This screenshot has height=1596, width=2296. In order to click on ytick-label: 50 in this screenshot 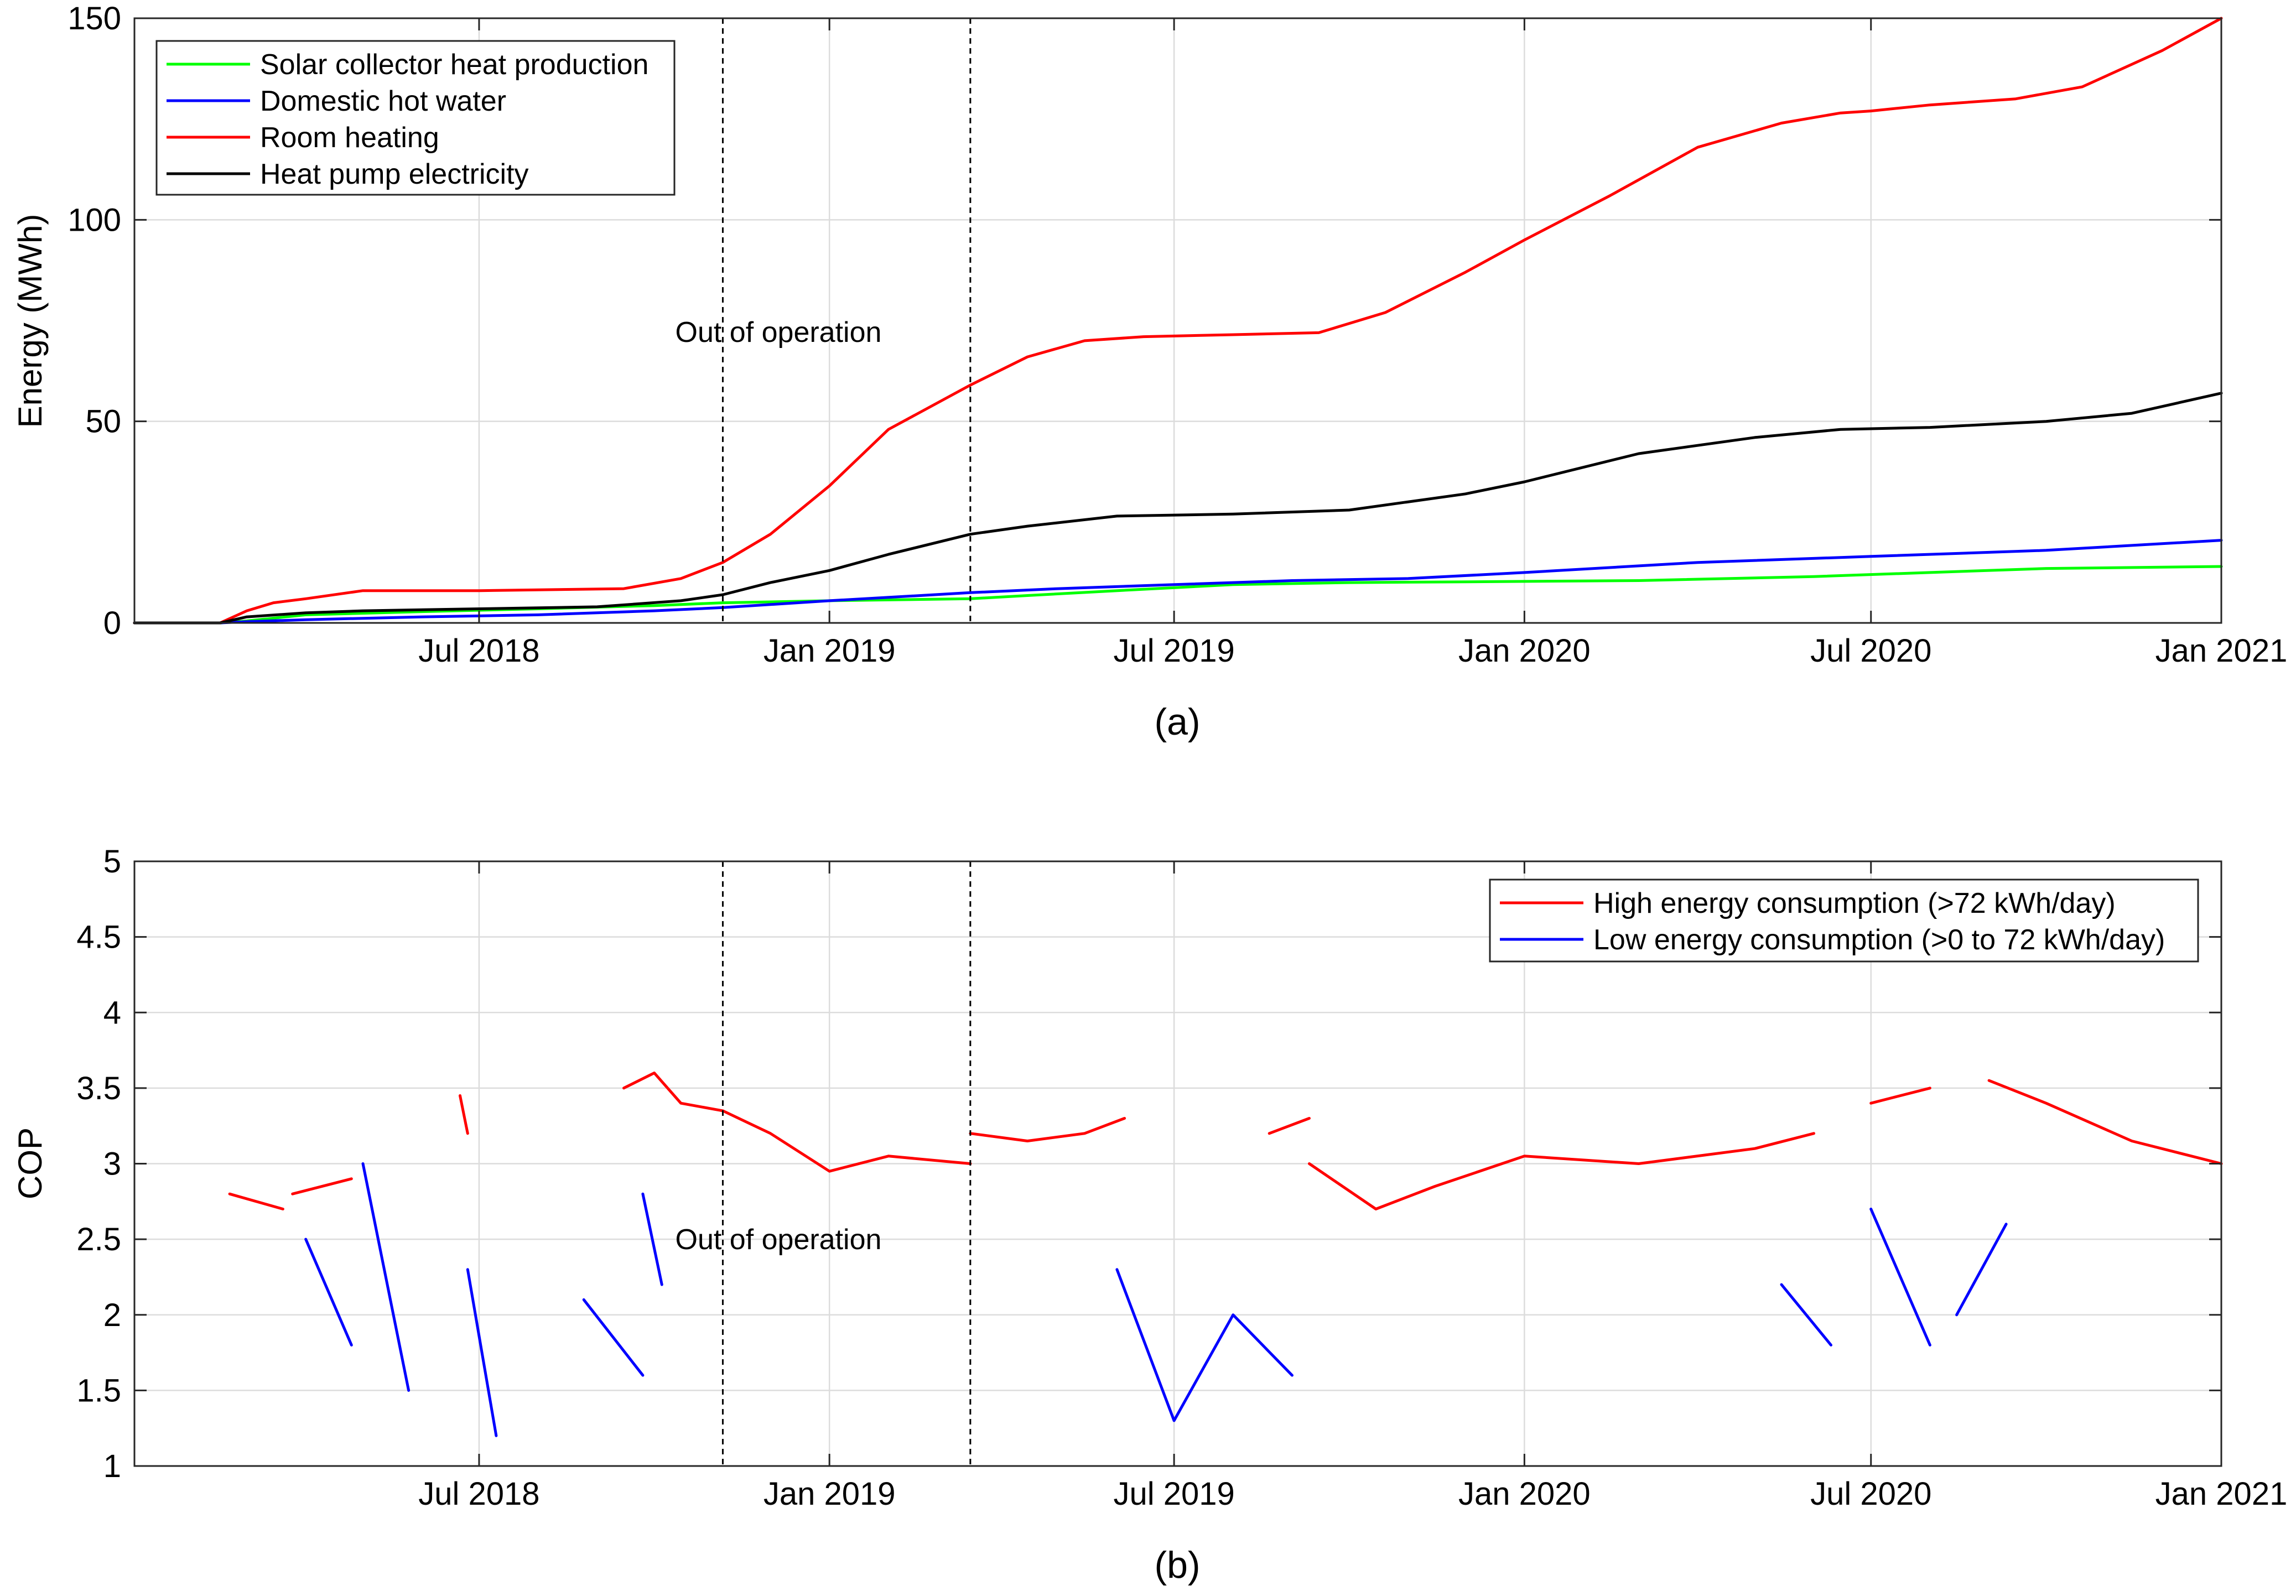, I will do `click(103, 422)`.